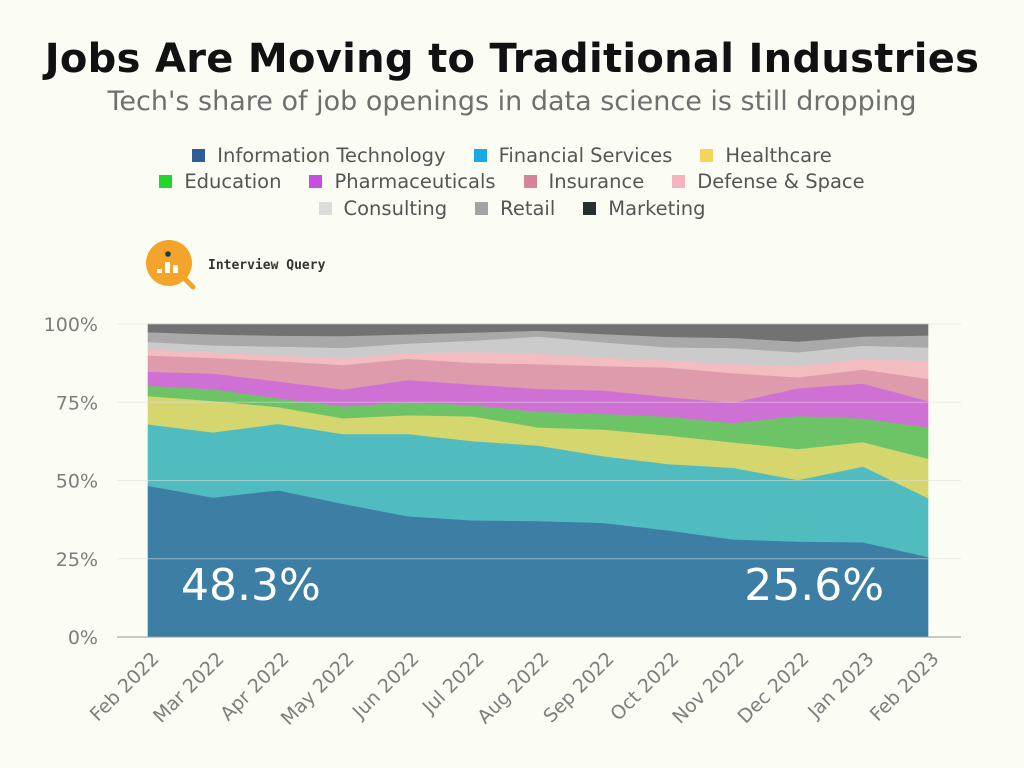 This screenshot has height=768, width=1024. Describe the element at coordinates (415, 182) in the screenshot. I see `legend-label: Pharmaceuticals` at that location.